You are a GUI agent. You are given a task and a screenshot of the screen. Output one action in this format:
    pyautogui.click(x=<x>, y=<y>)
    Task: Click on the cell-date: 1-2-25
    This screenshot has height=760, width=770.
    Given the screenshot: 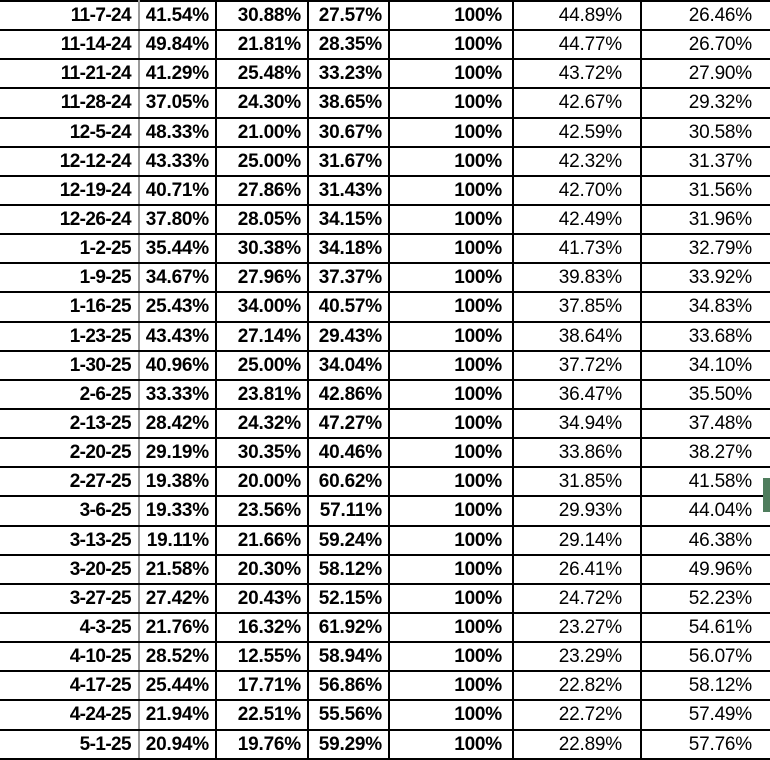 What is the action you would take?
    pyautogui.click(x=70, y=249)
    